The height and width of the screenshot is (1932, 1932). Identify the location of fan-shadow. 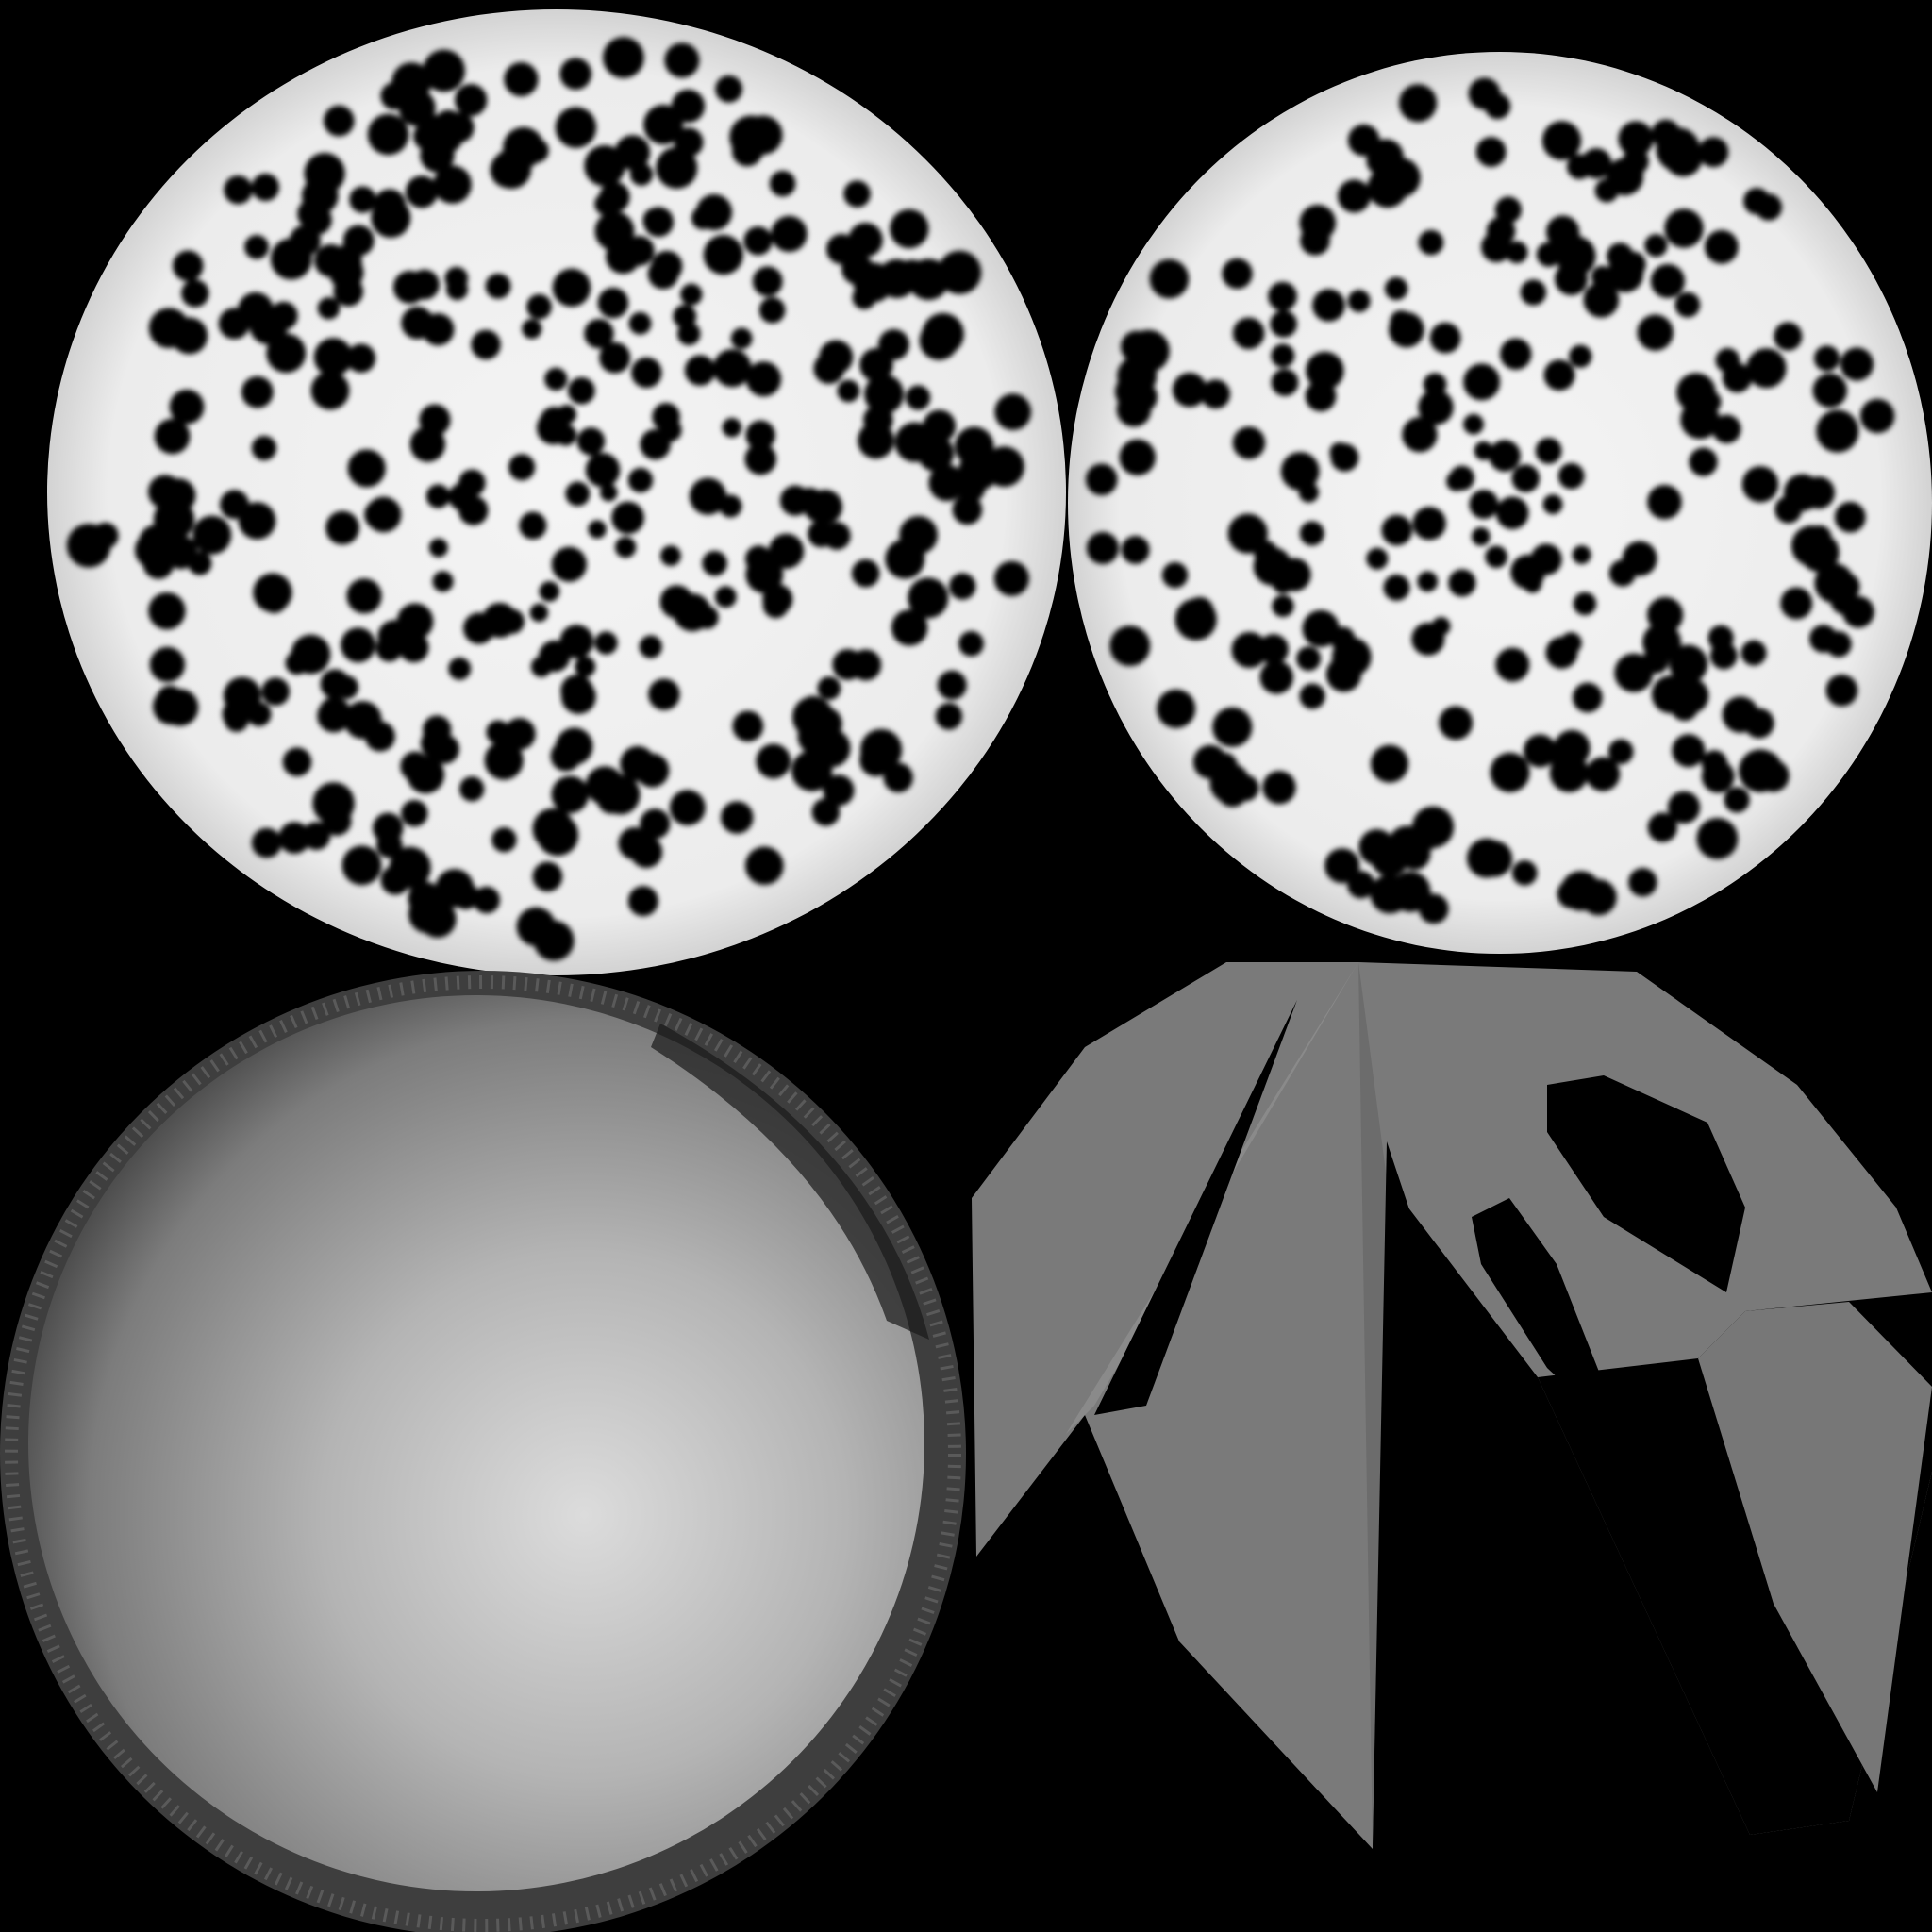
(1646, 1184).